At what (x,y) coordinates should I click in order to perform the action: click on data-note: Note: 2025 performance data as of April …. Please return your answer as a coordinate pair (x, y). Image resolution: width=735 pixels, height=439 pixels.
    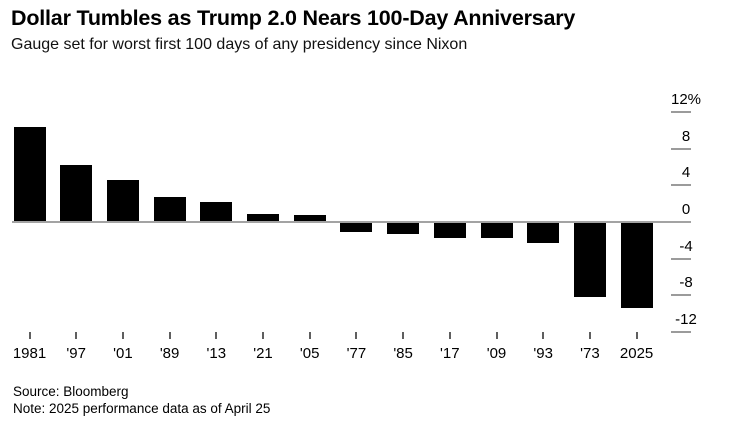
    Looking at the image, I should click on (142, 408).